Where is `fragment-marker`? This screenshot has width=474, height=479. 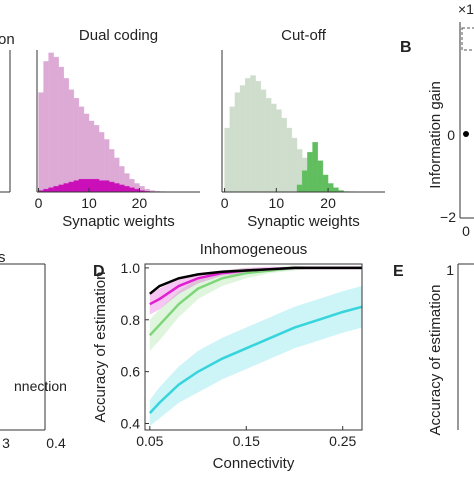 fragment-marker is located at coordinates (466, 134).